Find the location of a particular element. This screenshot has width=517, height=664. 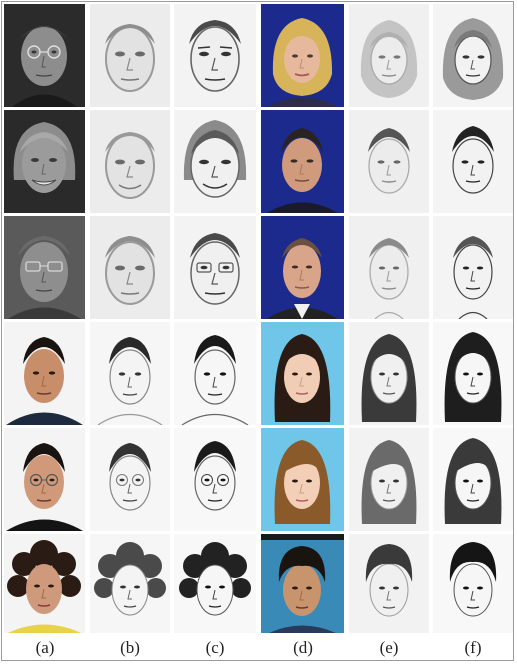

photo-d-row4 is located at coordinates (302, 373).